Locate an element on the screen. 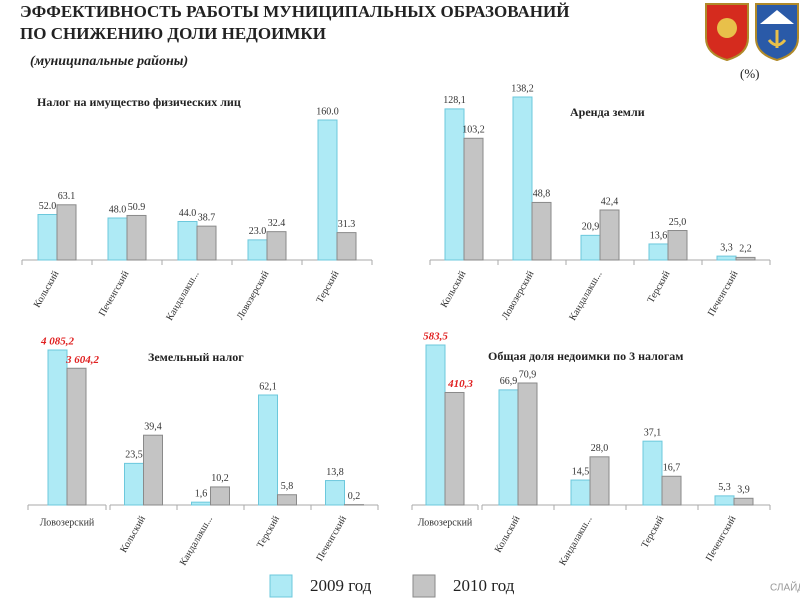  value-label: 13,8 is located at coordinates (335, 472).